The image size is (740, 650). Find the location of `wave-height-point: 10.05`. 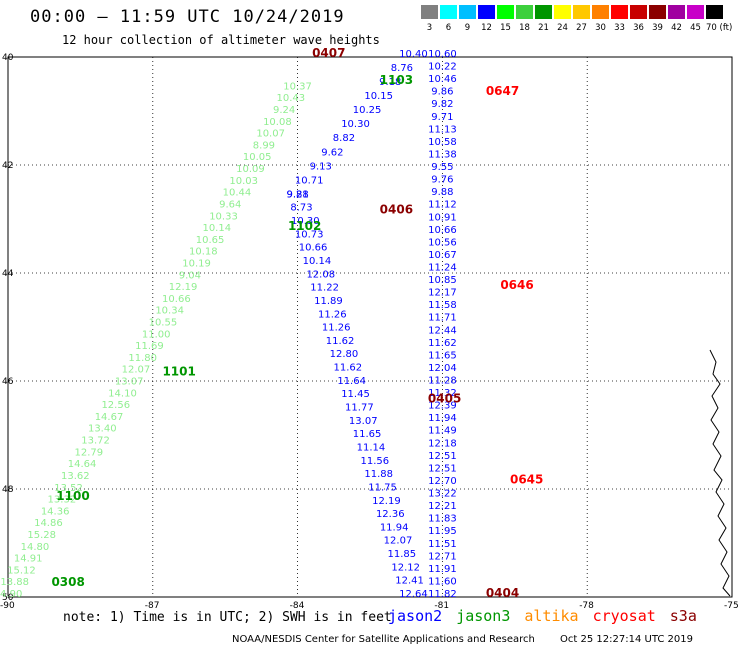

wave-height-point: 10.05 is located at coordinates (257, 157).